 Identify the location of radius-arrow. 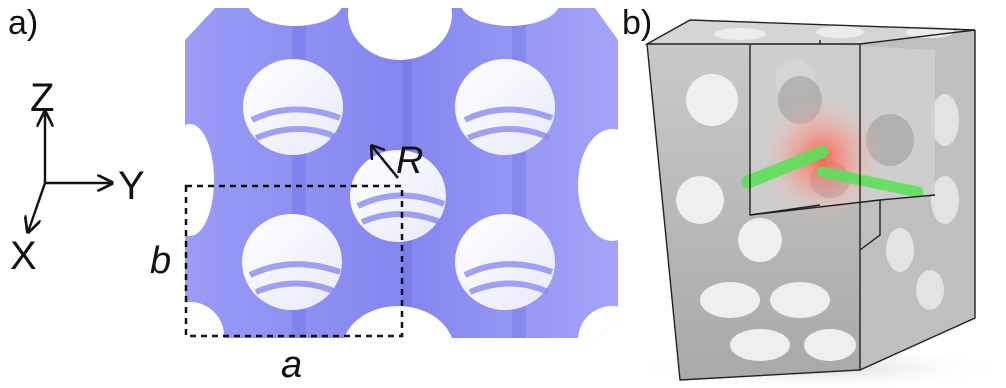
(384, 161).